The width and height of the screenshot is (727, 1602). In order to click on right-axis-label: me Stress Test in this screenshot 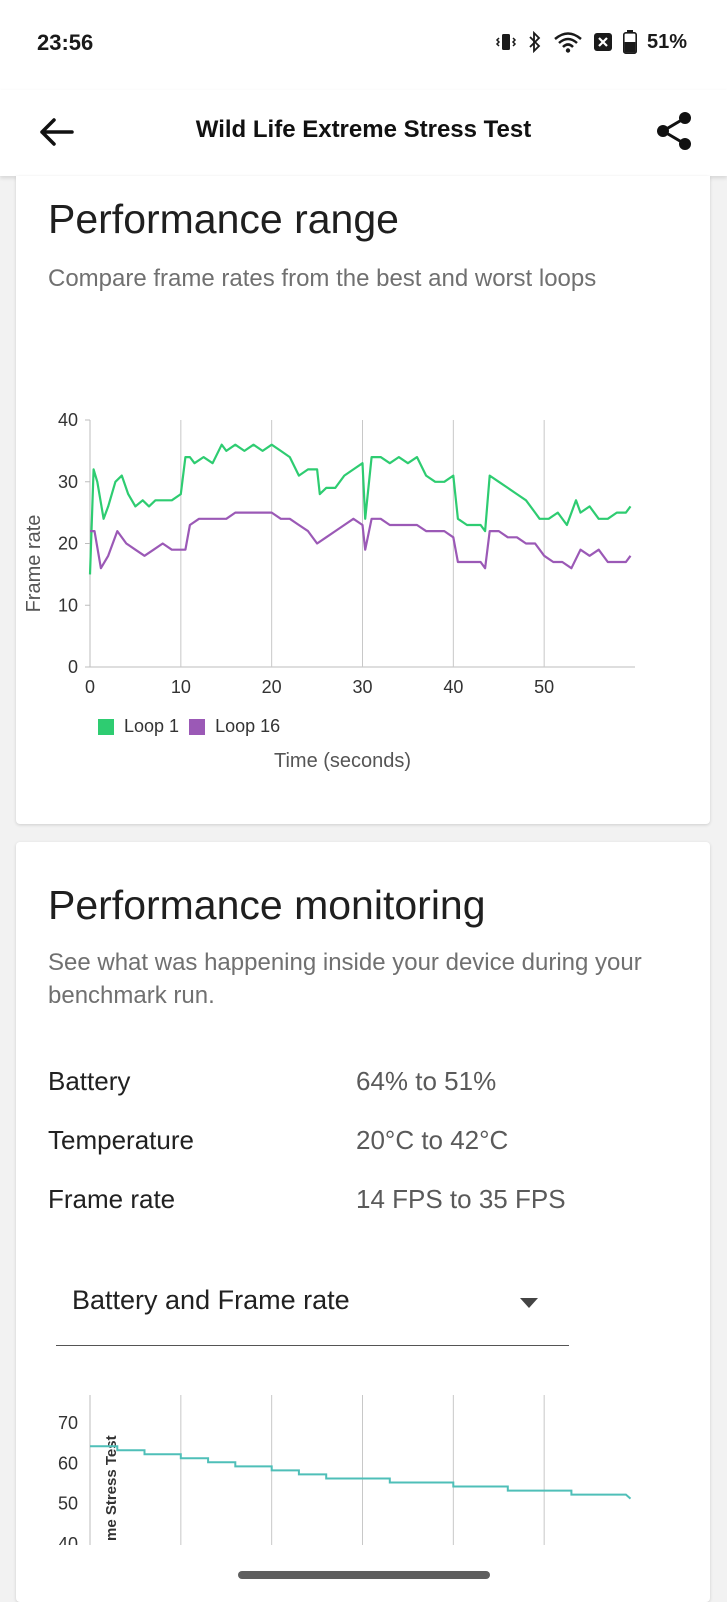, I will do `click(111, 1488)`.